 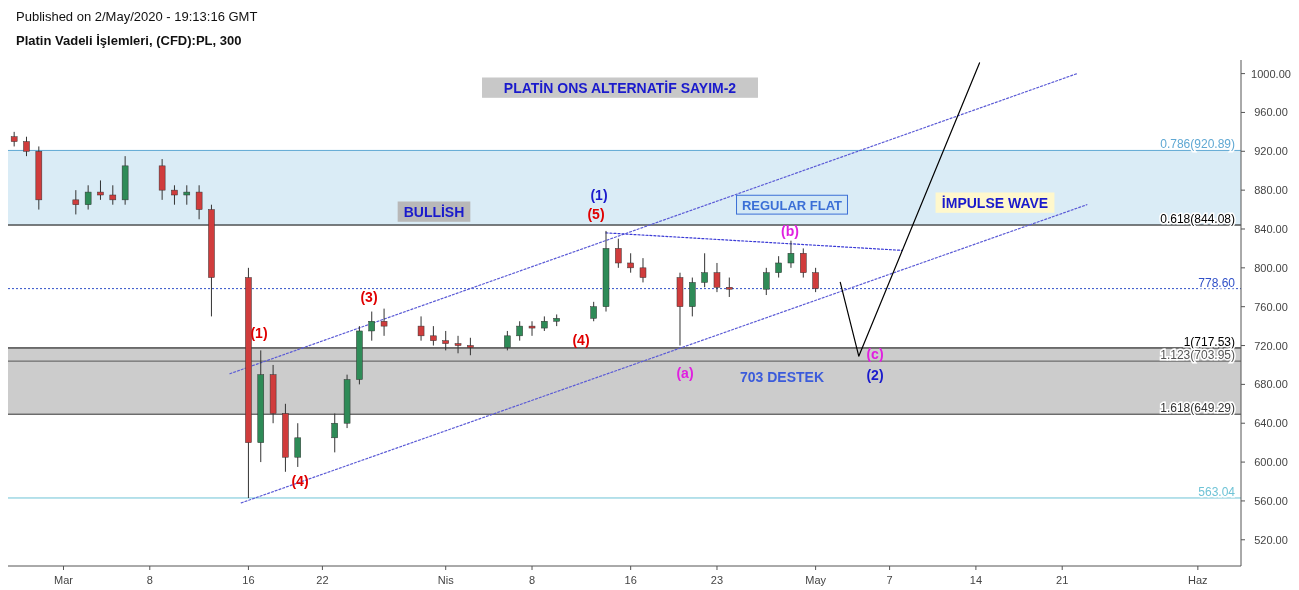 I want to click on x-tick-label: 22, so click(x=322, y=580).